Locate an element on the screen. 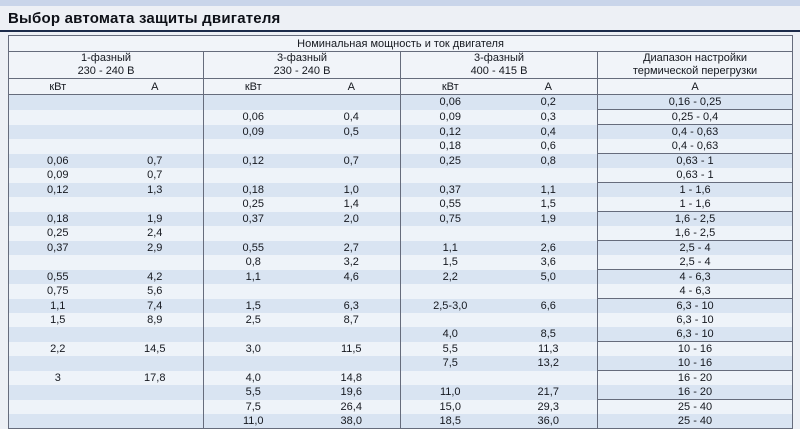 The width and height of the screenshot is (800, 429). top-strip is located at coordinates (400, 3).